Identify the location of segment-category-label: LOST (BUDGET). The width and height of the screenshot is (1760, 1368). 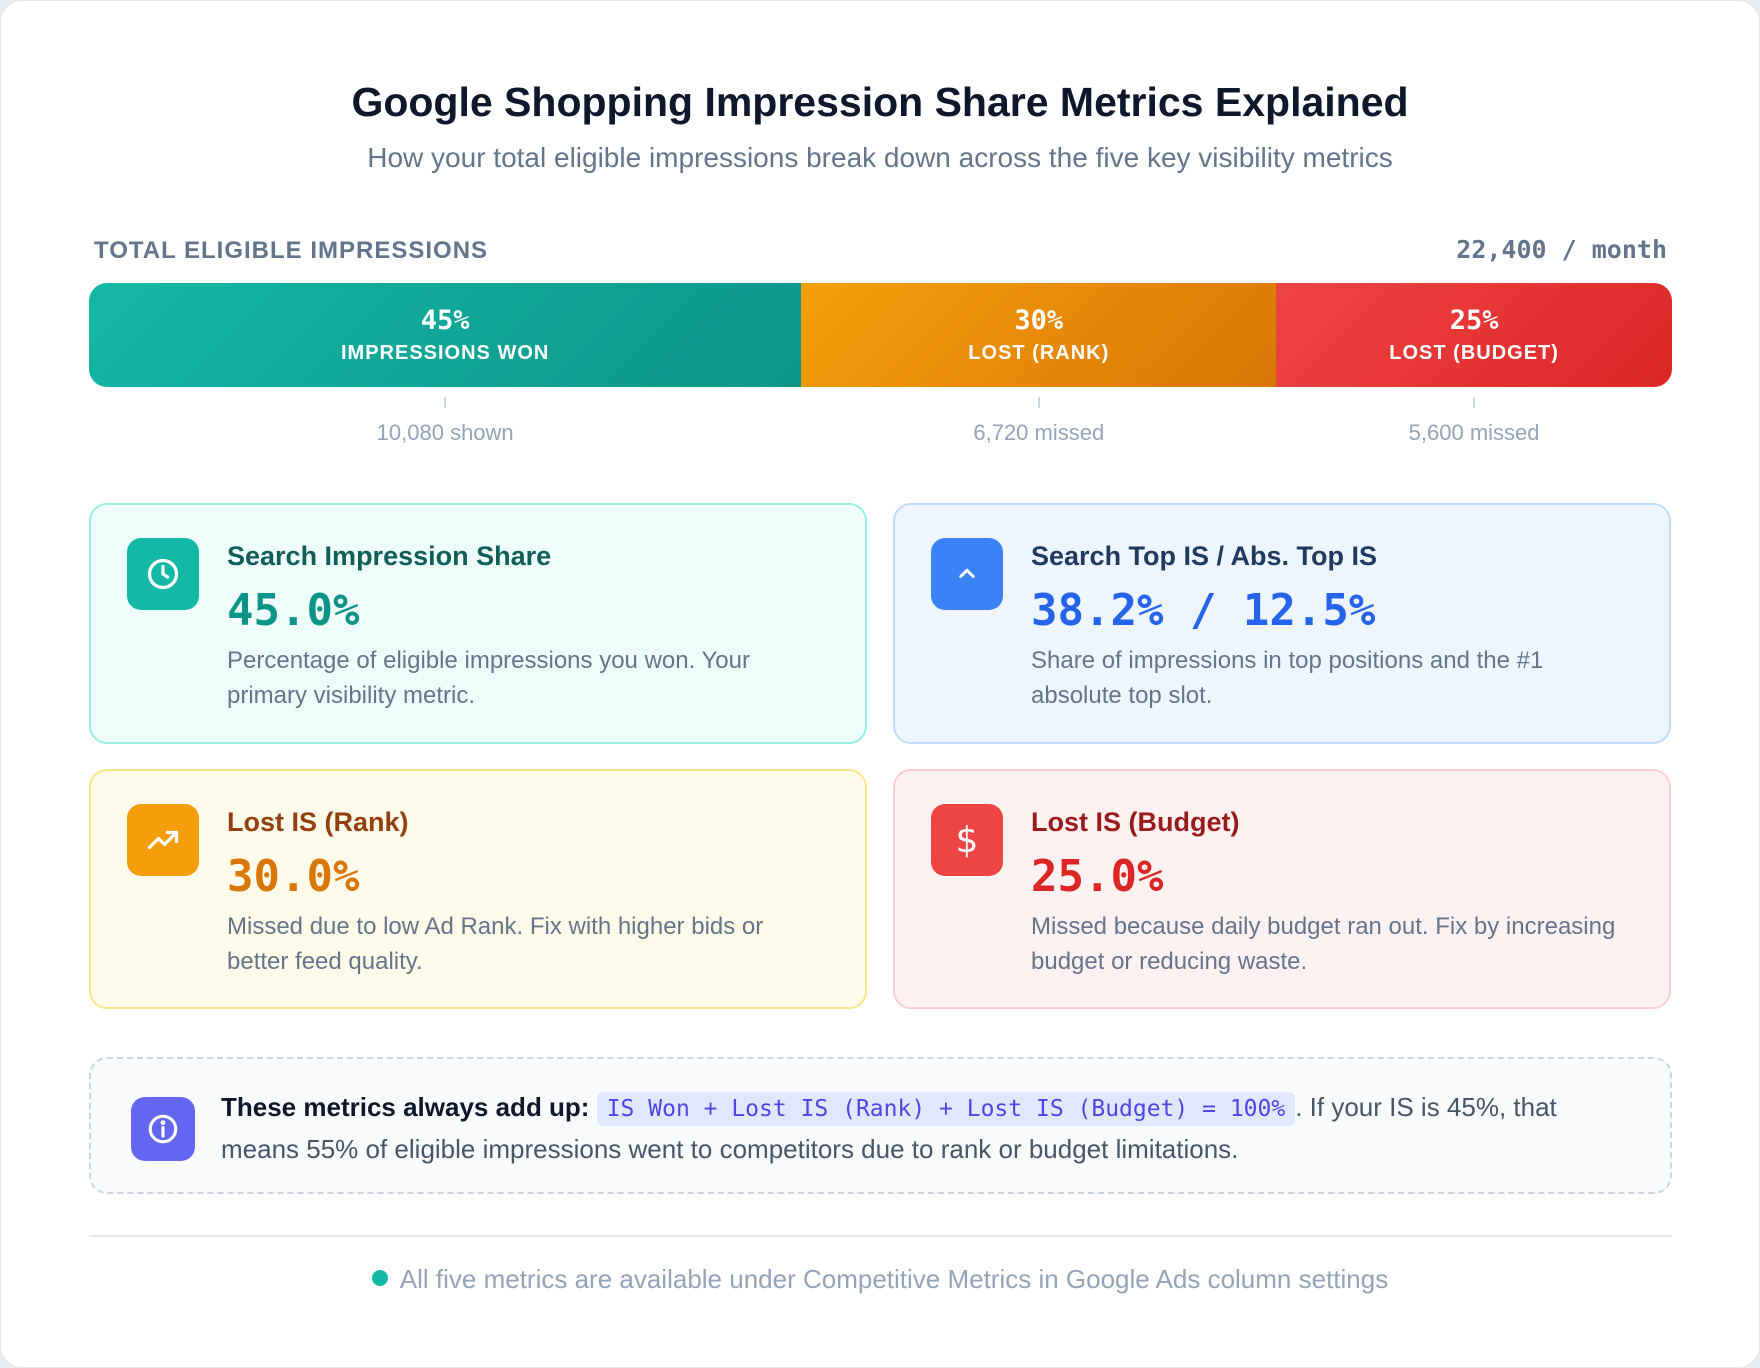
(1474, 353).